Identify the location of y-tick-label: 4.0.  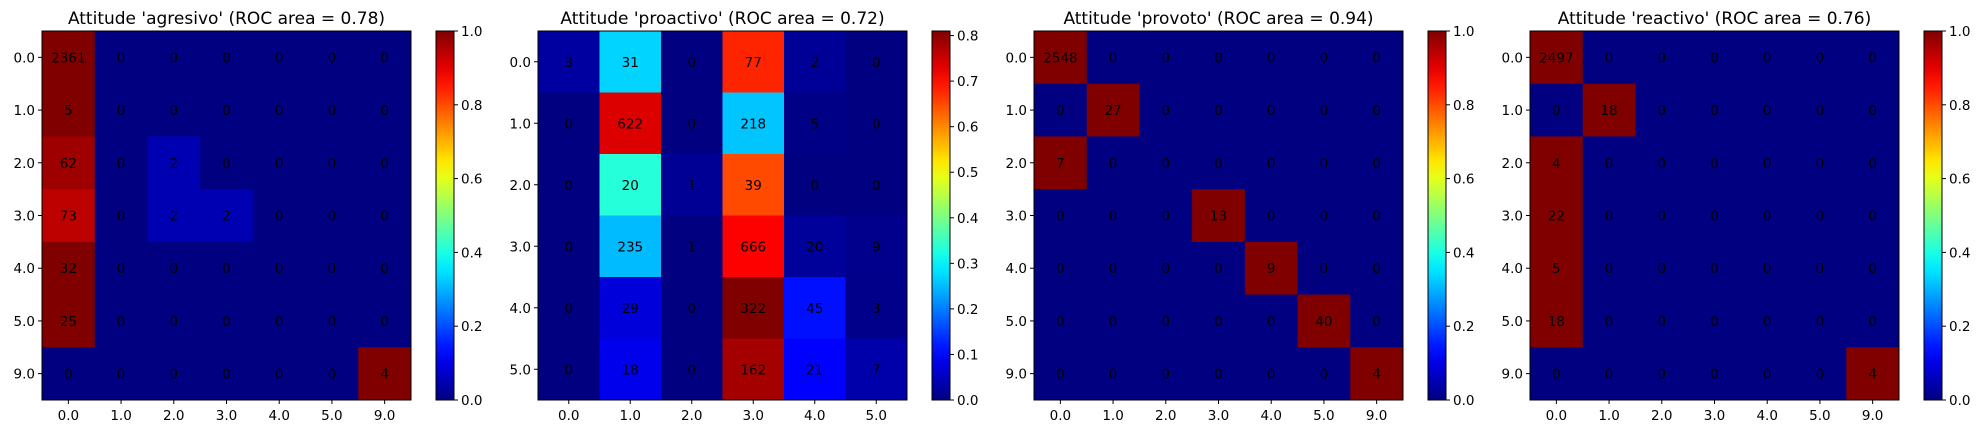
(1016, 269).